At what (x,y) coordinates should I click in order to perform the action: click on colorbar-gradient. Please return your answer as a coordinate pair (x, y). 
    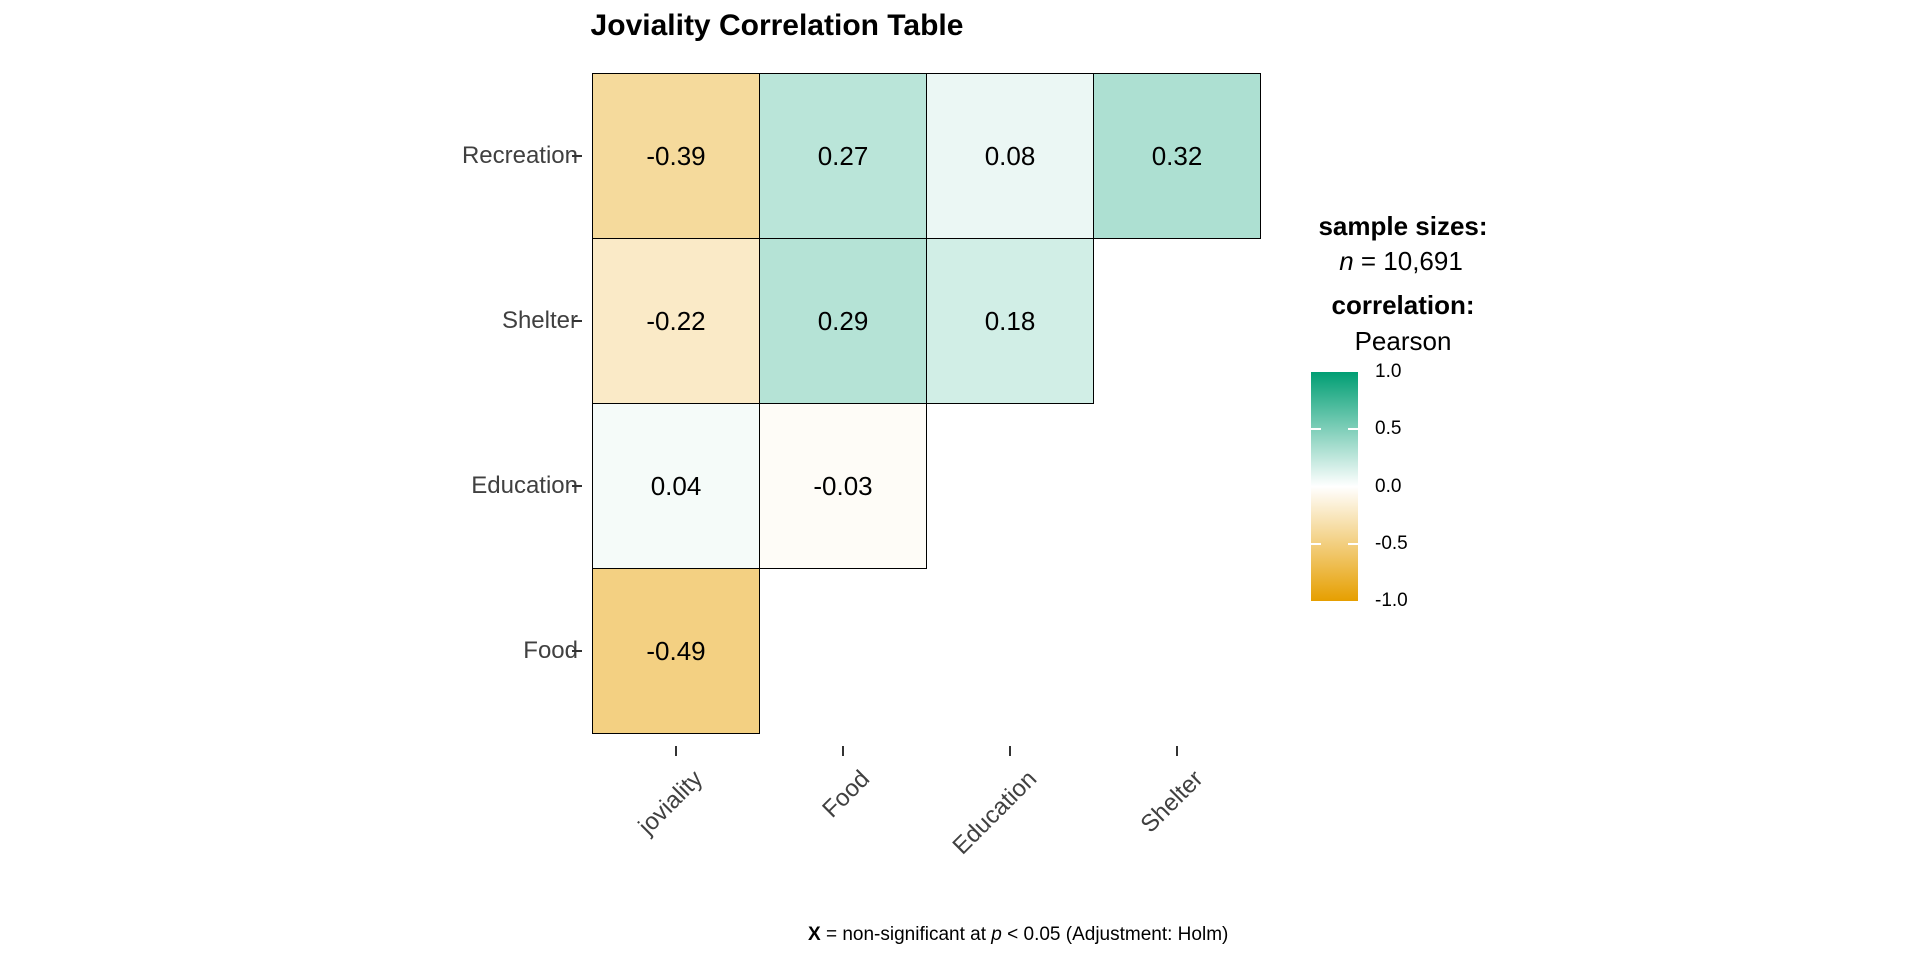
    Looking at the image, I should click on (1334, 486).